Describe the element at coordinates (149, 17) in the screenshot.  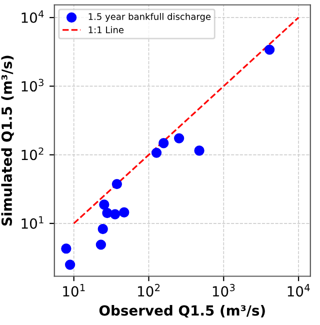
I see `legend-label: 1.5 year bankfull discharge` at that location.